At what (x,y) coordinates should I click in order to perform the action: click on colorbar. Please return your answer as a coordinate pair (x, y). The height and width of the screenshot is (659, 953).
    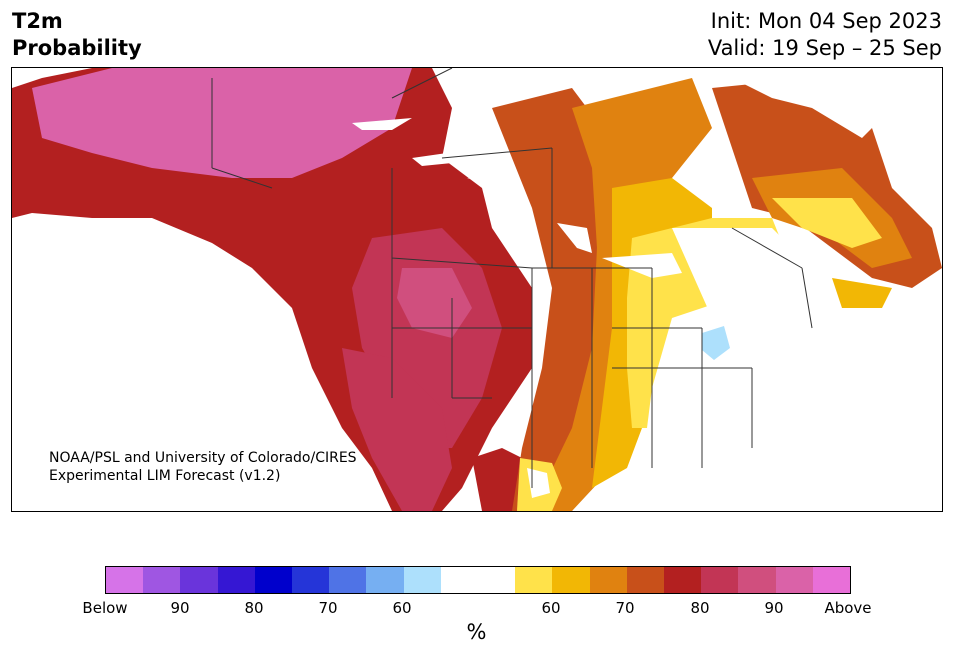
    Looking at the image, I should click on (478, 580).